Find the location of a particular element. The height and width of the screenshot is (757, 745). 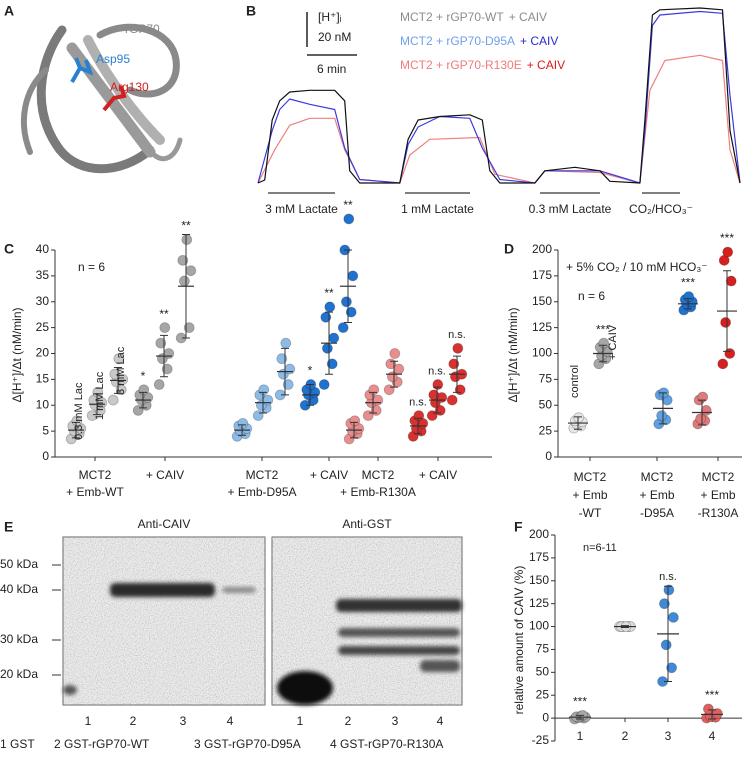

x-tick-label: + CAIV is located at coordinates (438, 475).